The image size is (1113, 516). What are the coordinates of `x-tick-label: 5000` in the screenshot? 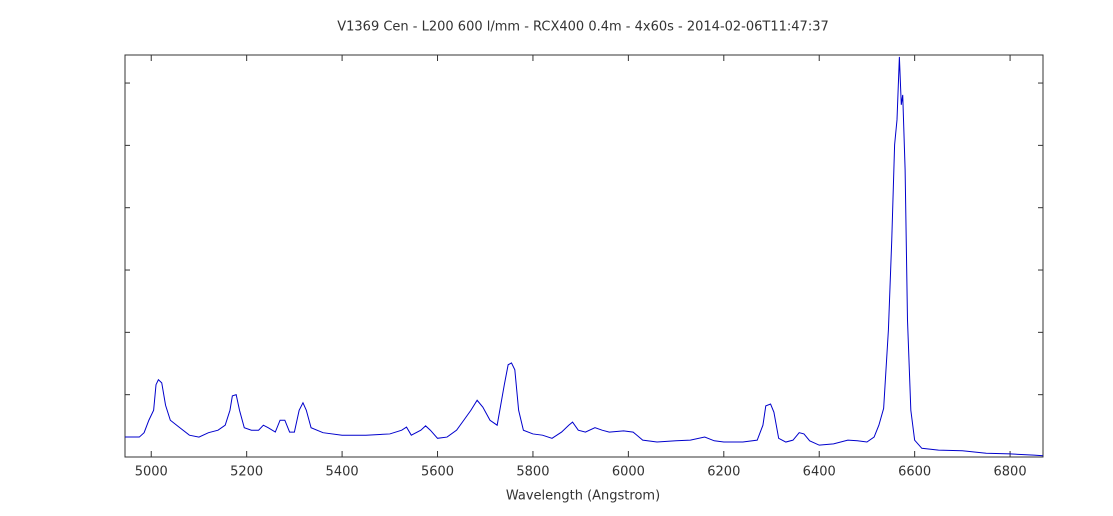 It's located at (151, 472).